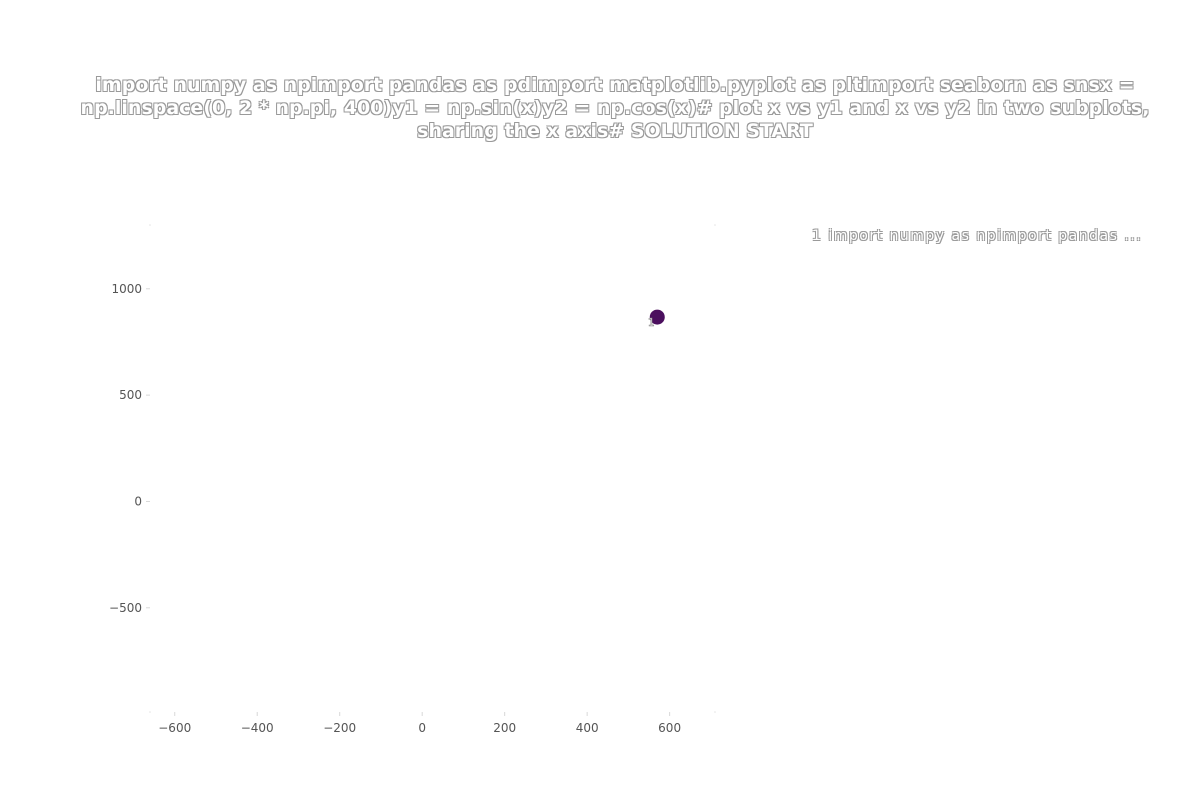 This screenshot has width=1200, height=800. Describe the element at coordinates (669, 728) in the screenshot. I see `x-tick-label: 600` at that location.